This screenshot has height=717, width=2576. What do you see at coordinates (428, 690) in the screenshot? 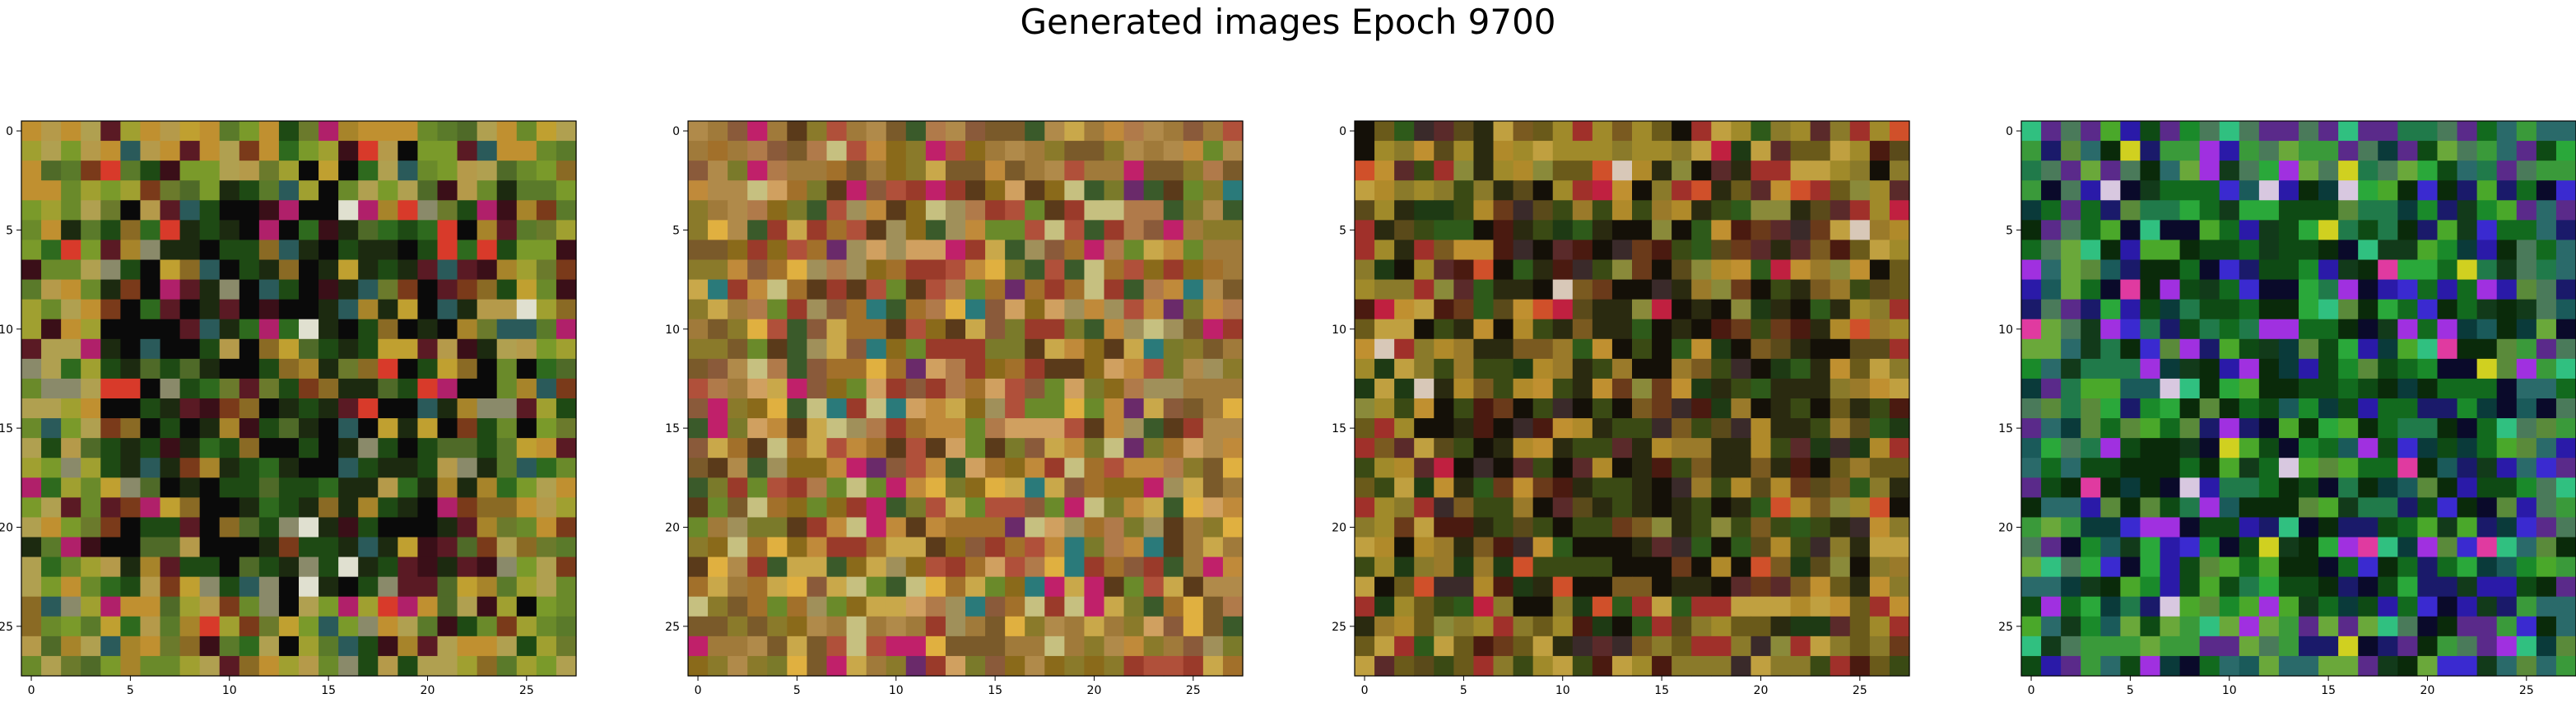
I see `x-tick-label: 20` at bounding box center [428, 690].